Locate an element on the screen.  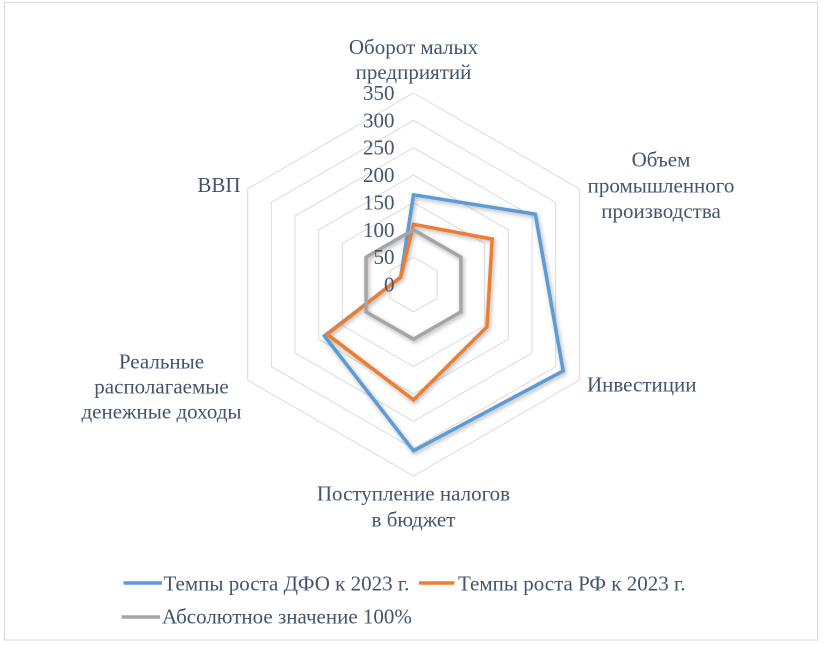
svg-text: Темпы роста ДФО к 2023 г. is located at coordinates (287, 584).